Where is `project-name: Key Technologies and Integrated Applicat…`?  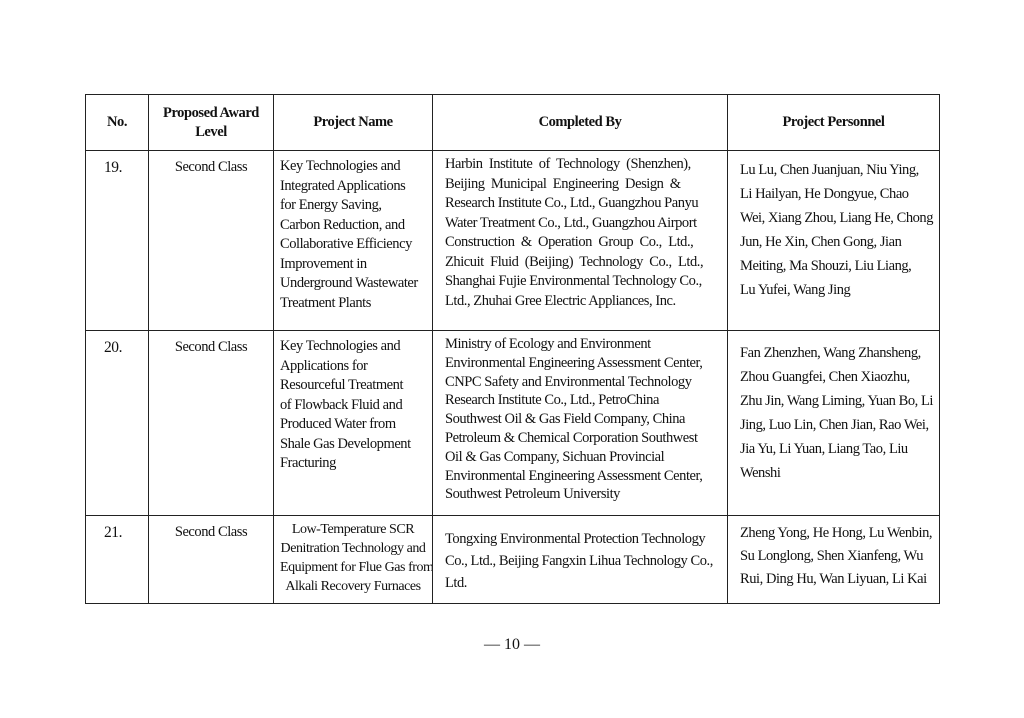
project-name: Key Technologies and Integrated Applicat… is located at coordinates (353, 240).